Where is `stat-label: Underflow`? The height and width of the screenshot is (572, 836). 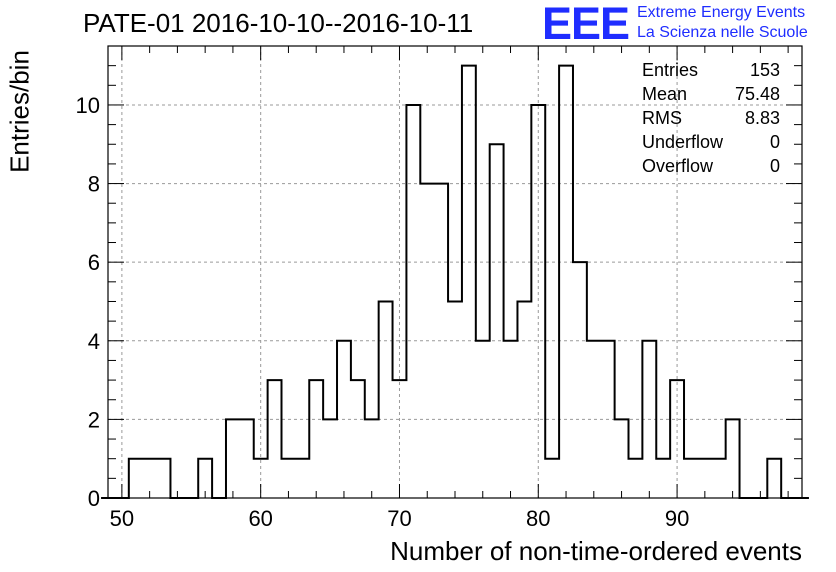
stat-label: Underflow is located at coordinates (683, 142).